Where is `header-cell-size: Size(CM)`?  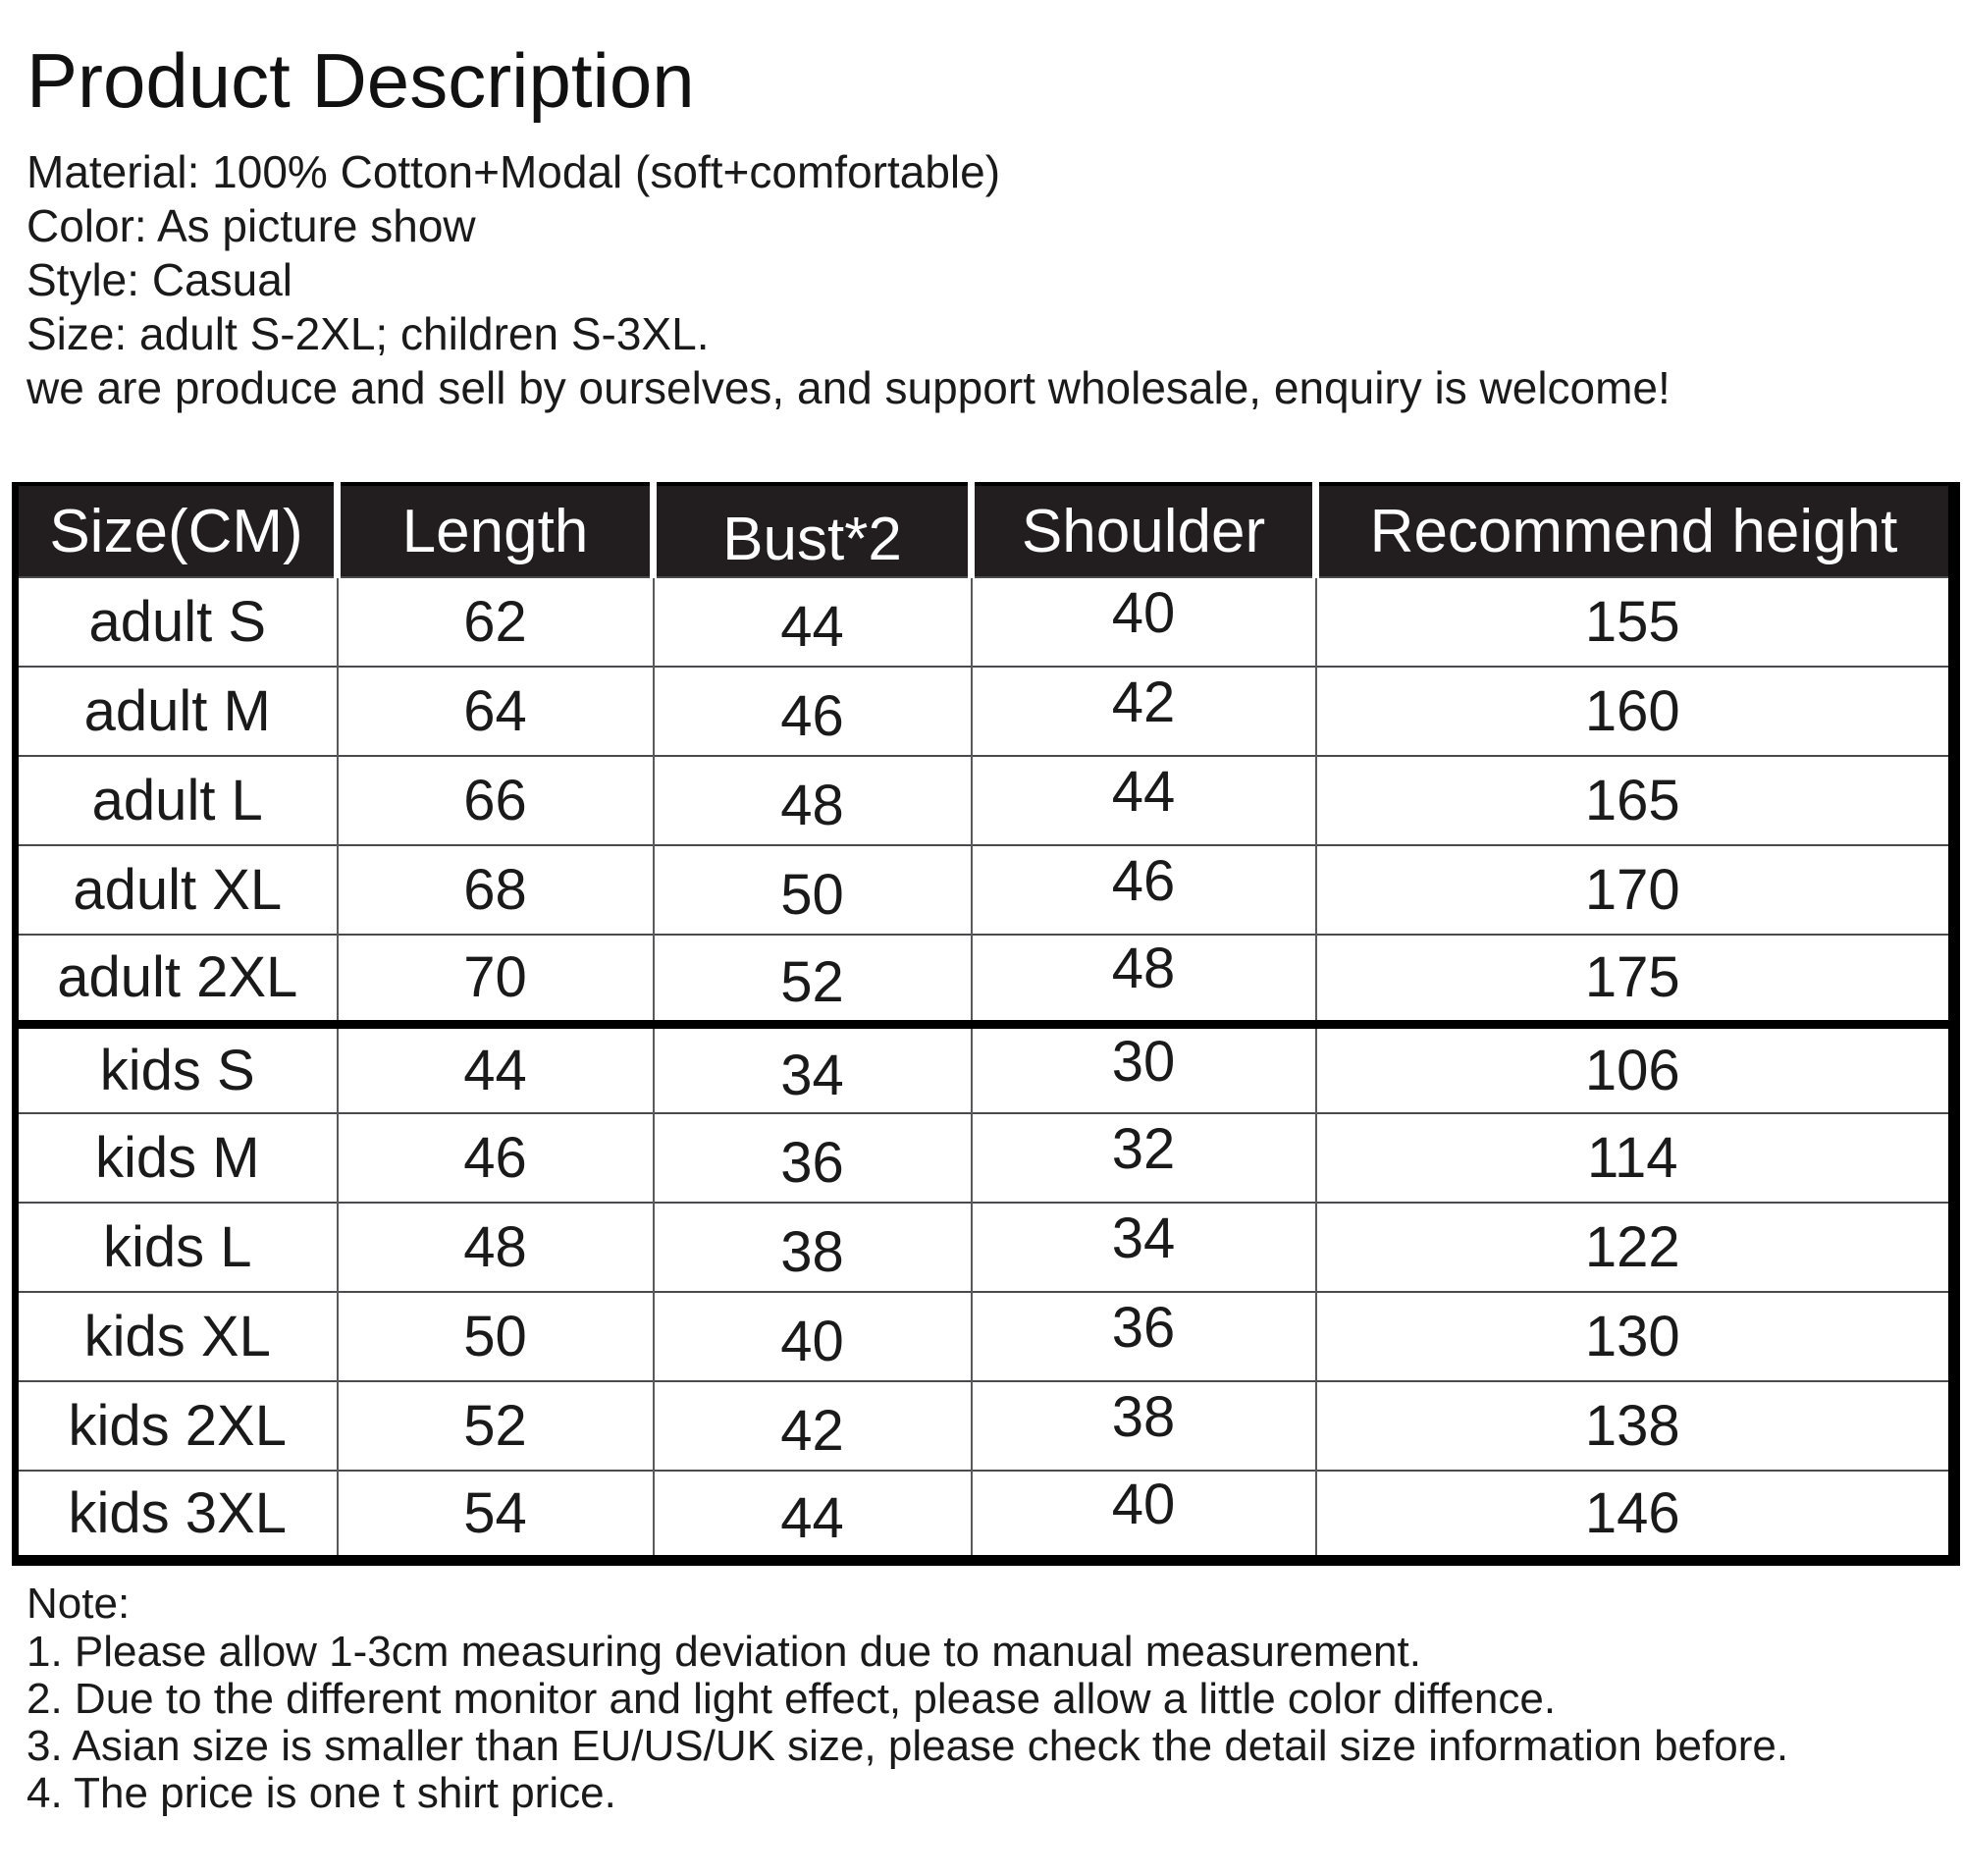
header-cell-size: Size(CM) is located at coordinates (176, 531).